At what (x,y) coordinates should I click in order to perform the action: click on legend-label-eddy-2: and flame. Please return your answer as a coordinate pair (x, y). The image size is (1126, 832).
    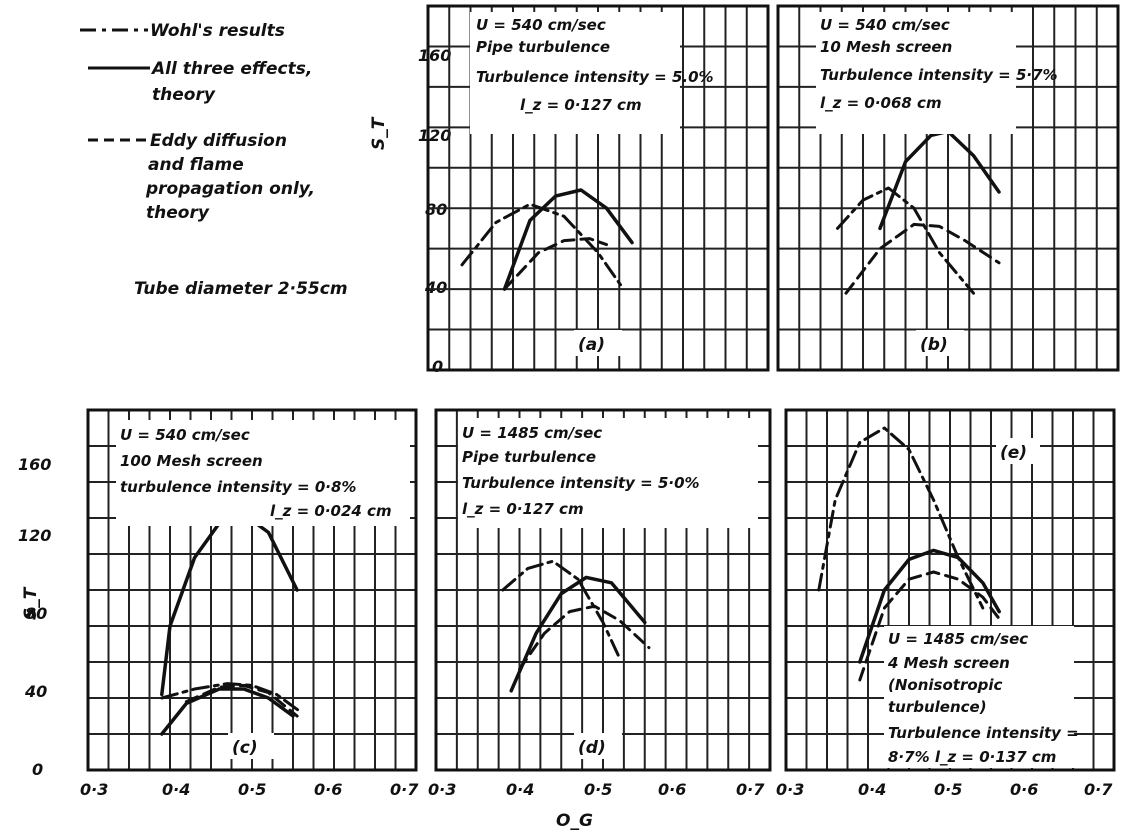
    Looking at the image, I should click on (196, 165).